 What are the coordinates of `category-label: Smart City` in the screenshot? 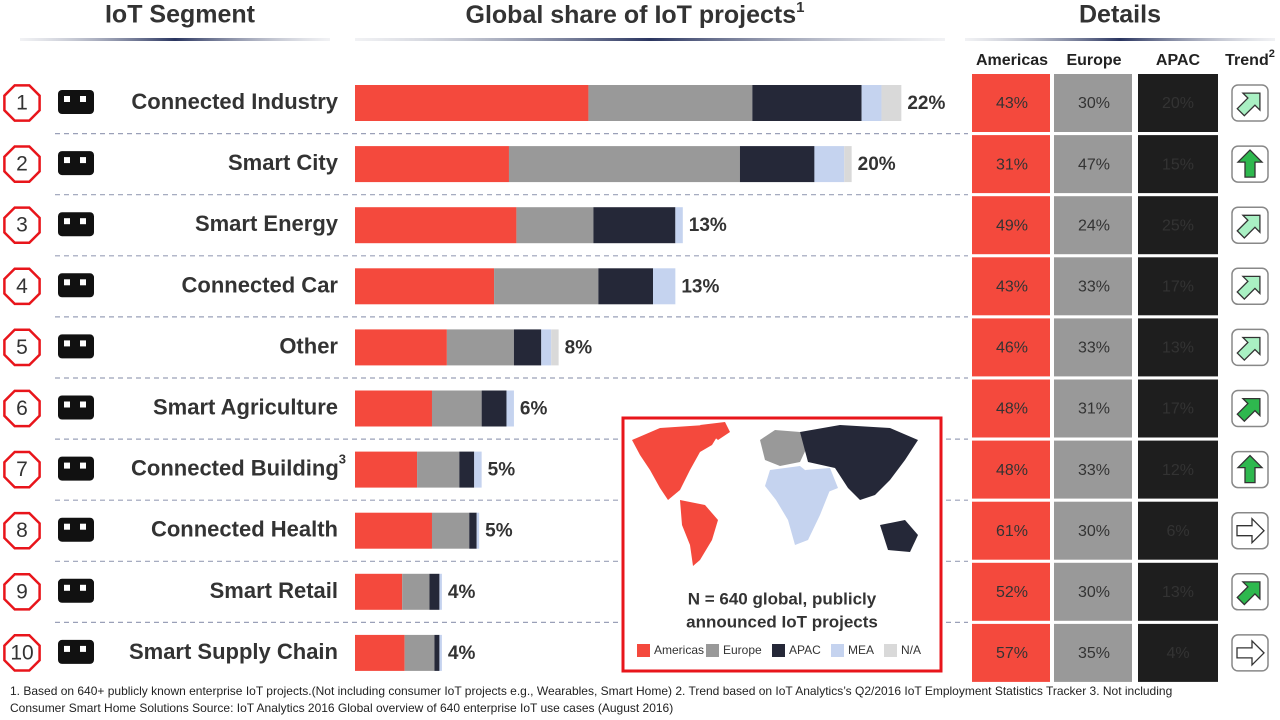 It's located at (283, 162).